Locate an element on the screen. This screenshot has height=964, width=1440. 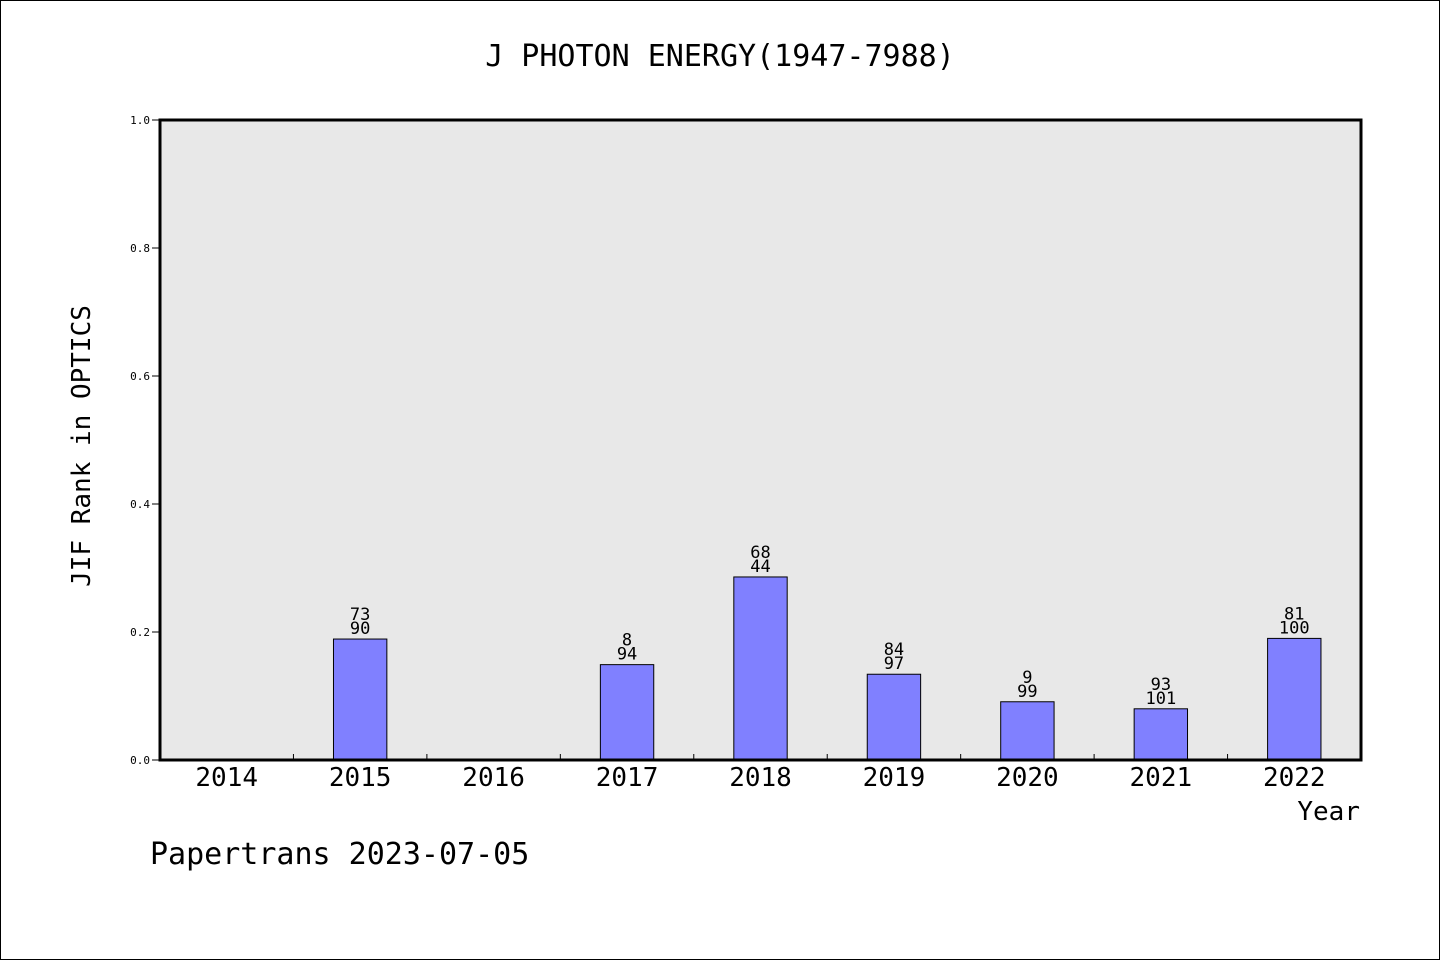
bar-label-top: 93 is located at coordinates (1161, 685).